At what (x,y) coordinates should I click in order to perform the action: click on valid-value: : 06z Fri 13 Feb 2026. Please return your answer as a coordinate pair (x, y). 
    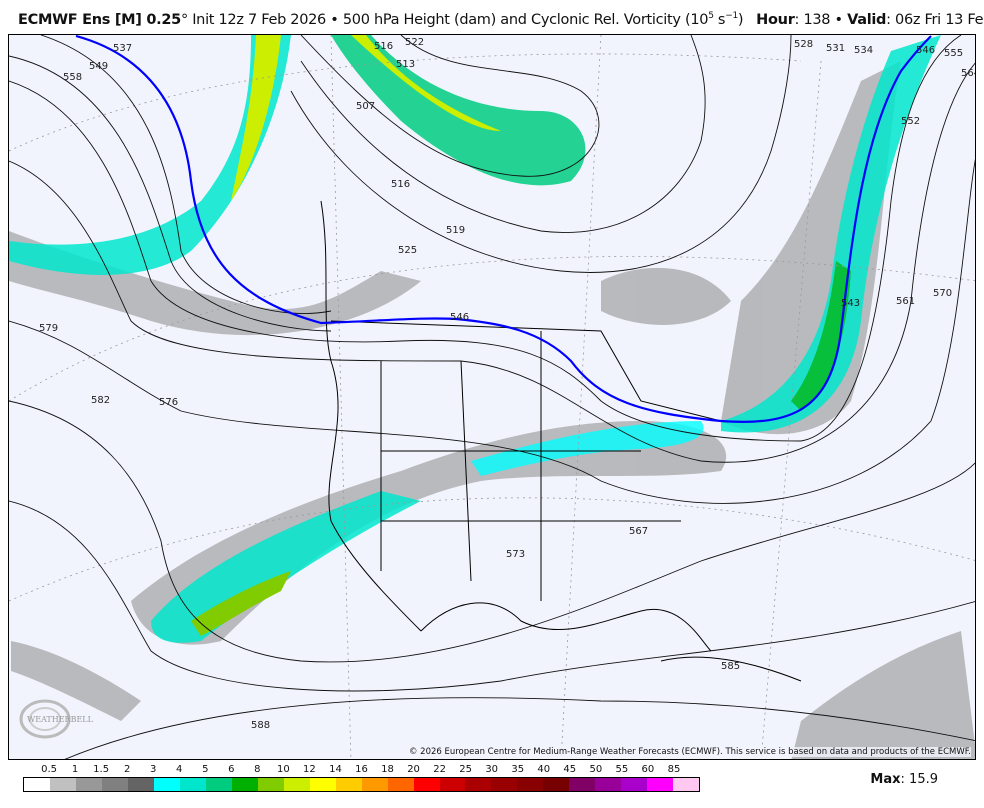
    Looking at the image, I should click on (935, 19).